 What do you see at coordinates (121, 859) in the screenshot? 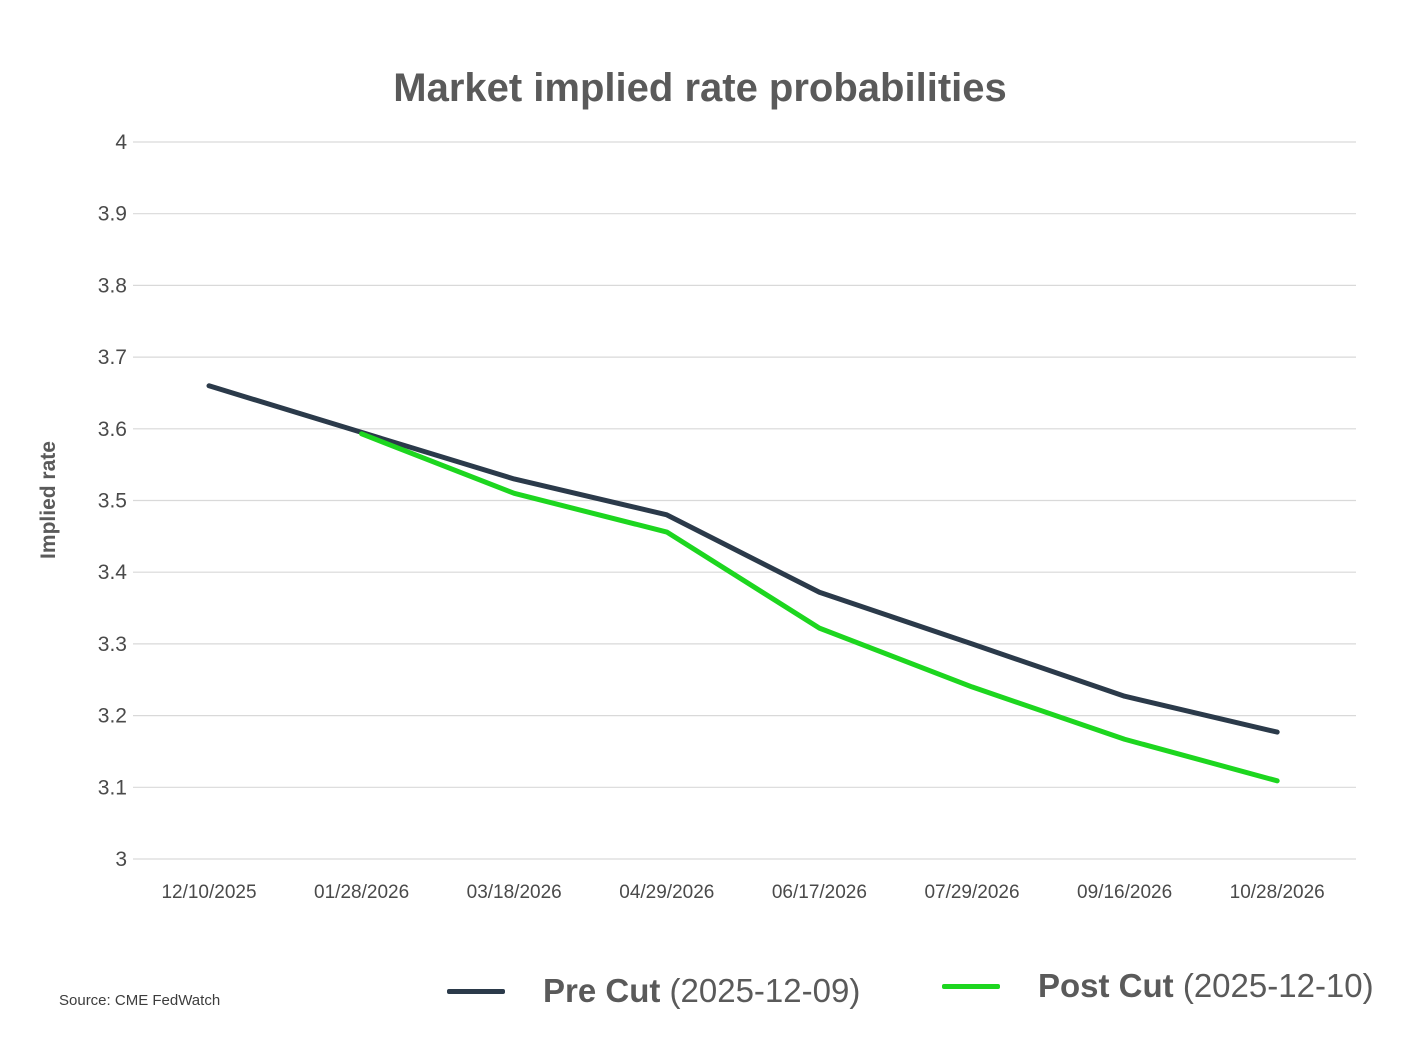
I see `y-tick-label: 3` at bounding box center [121, 859].